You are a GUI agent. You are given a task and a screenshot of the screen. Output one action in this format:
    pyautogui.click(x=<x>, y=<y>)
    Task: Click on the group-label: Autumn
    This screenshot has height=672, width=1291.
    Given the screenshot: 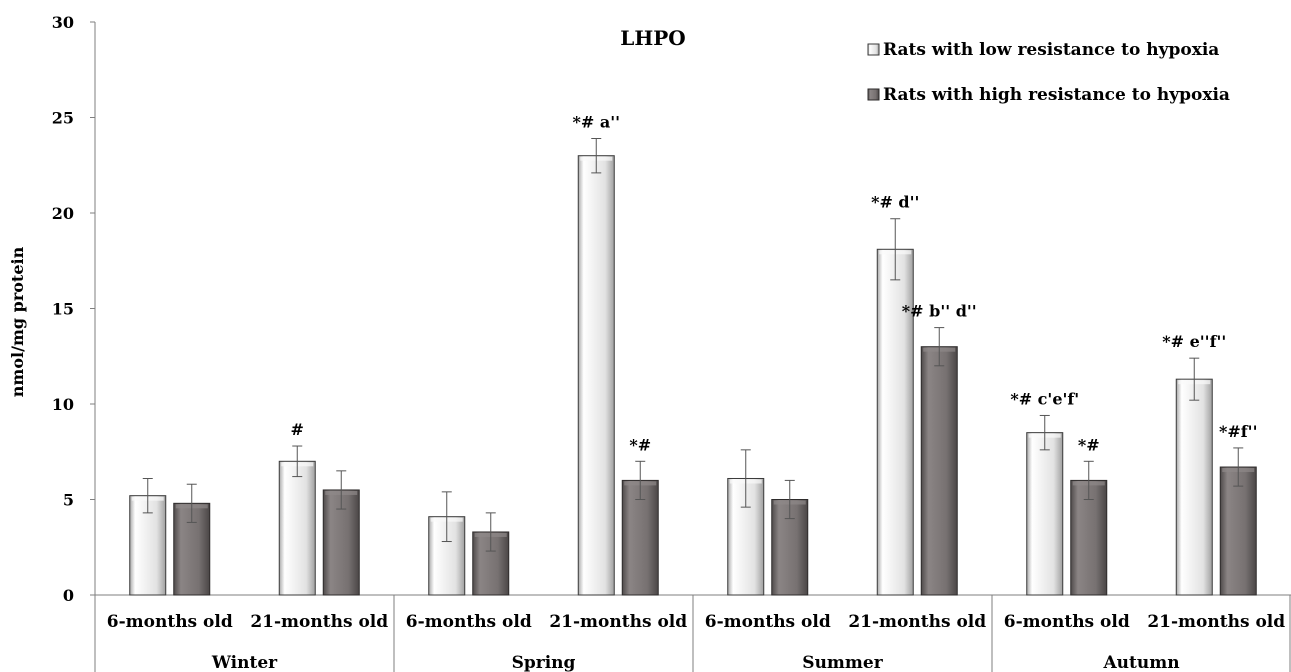 What is the action you would take?
    pyautogui.click(x=1140, y=662)
    